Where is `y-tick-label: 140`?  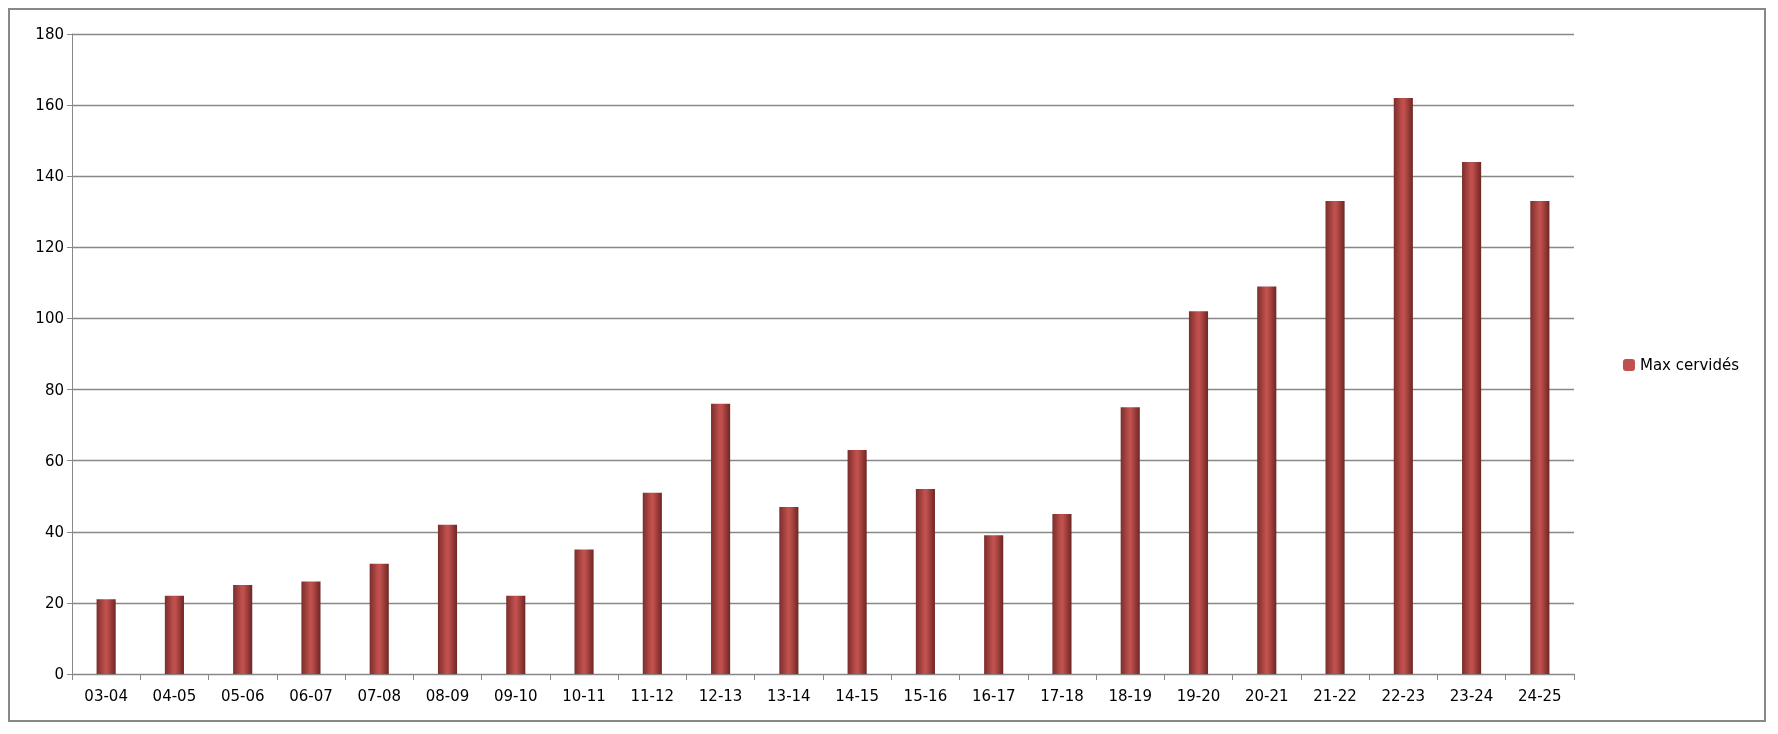 y-tick-label: 140 is located at coordinates (49, 176).